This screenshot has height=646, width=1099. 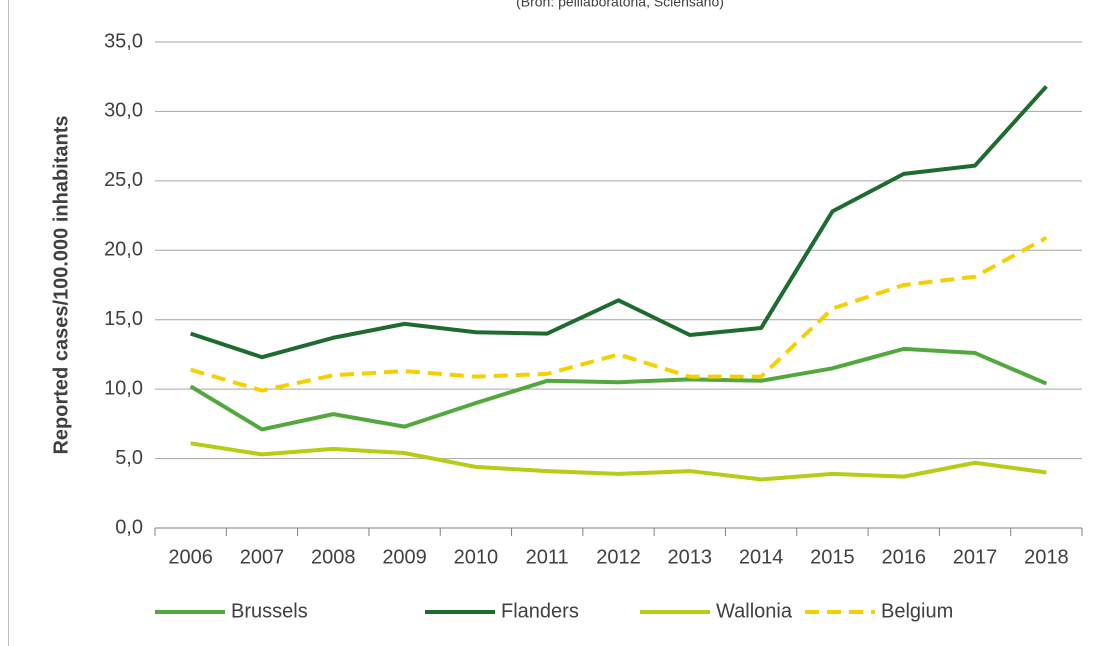 What do you see at coordinates (547, 557) in the screenshot?
I see `x-tick-label: 2011` at bounding box center [547, 557].